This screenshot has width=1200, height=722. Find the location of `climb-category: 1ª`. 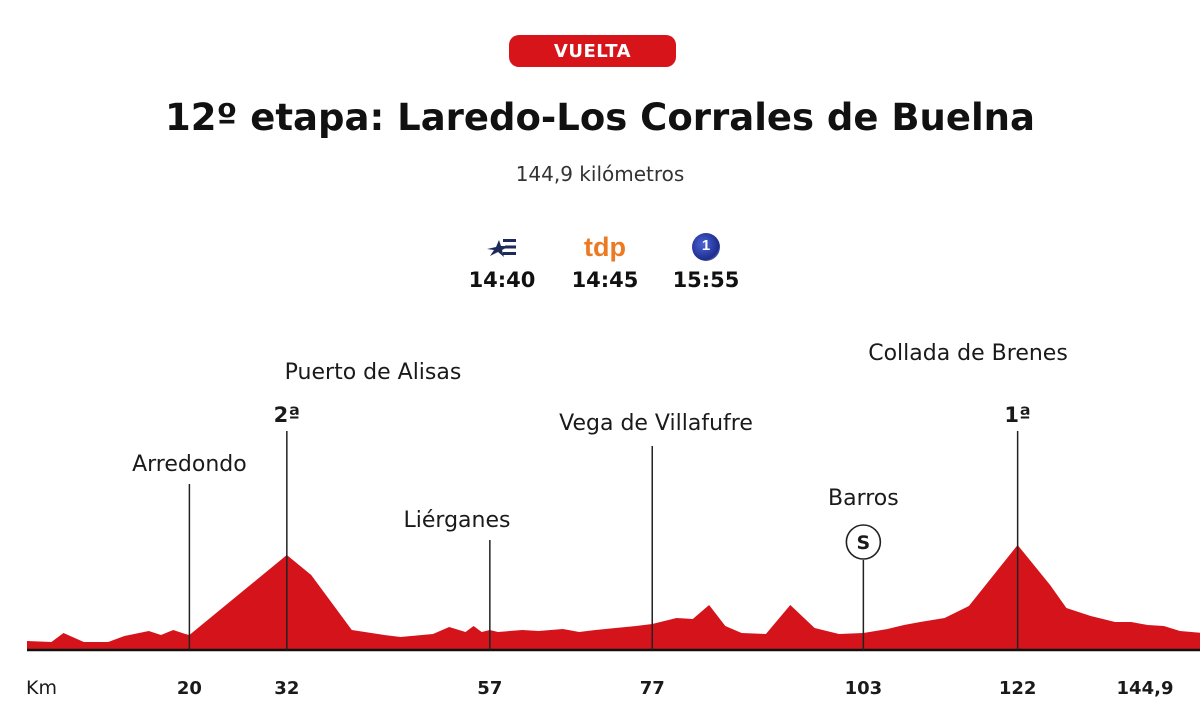

climb-category: 1ª is located at coordinates (1017, 415).